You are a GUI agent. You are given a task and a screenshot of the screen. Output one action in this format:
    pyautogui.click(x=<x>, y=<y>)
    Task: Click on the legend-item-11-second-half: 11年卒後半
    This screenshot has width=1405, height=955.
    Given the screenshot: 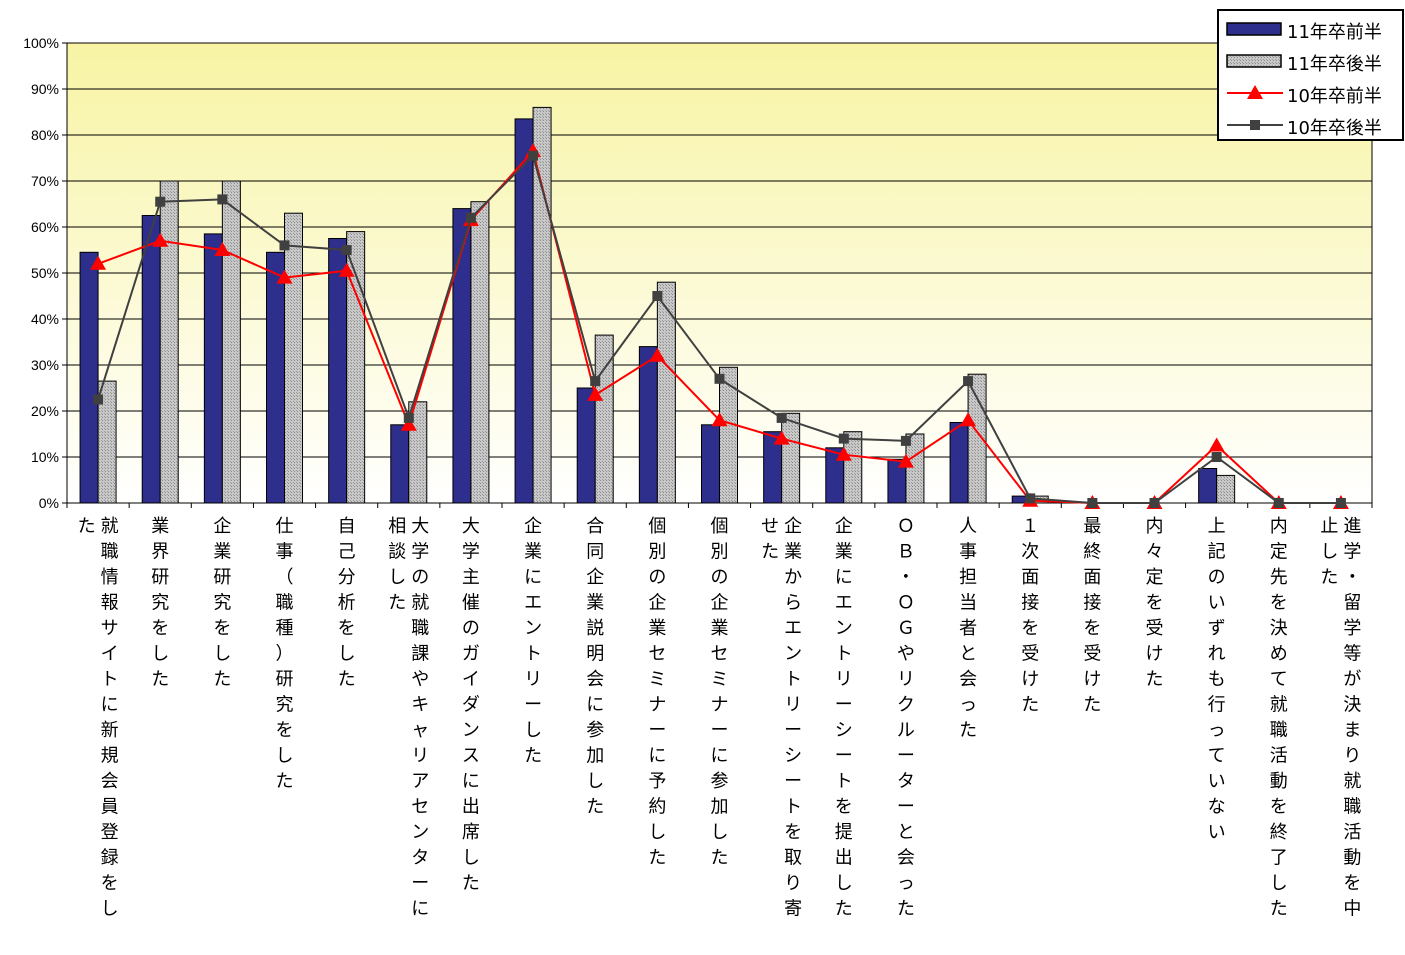 What is the action you would take?
    pyautogui.click(x=1312, y=61)
    